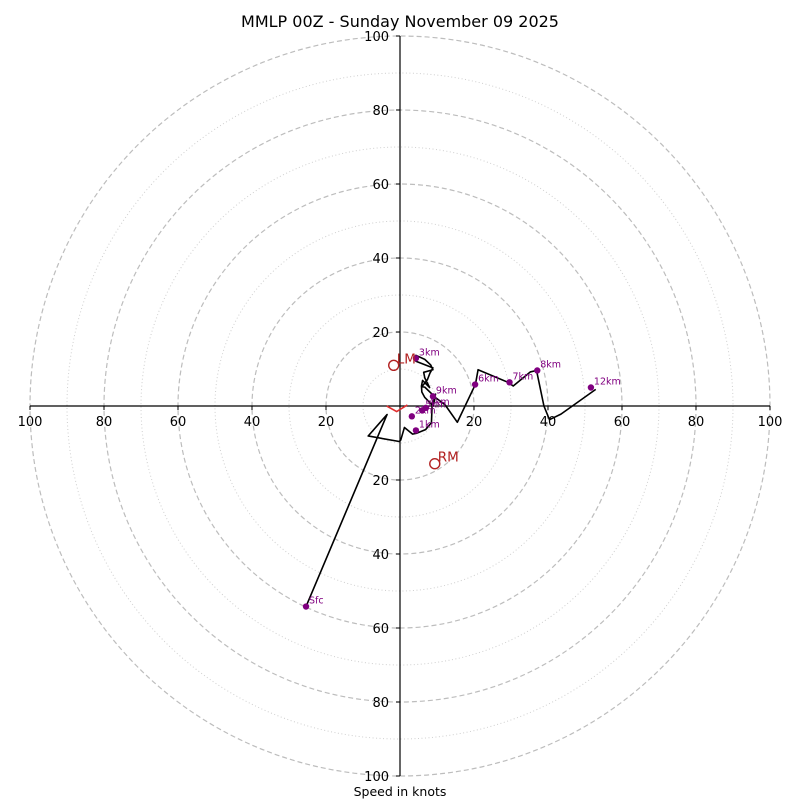 This screenshot has height=800, width=800. Describe the element at coordinates (439, 402) in the screenshot. I see `height-marker-label: 4km` at that location.